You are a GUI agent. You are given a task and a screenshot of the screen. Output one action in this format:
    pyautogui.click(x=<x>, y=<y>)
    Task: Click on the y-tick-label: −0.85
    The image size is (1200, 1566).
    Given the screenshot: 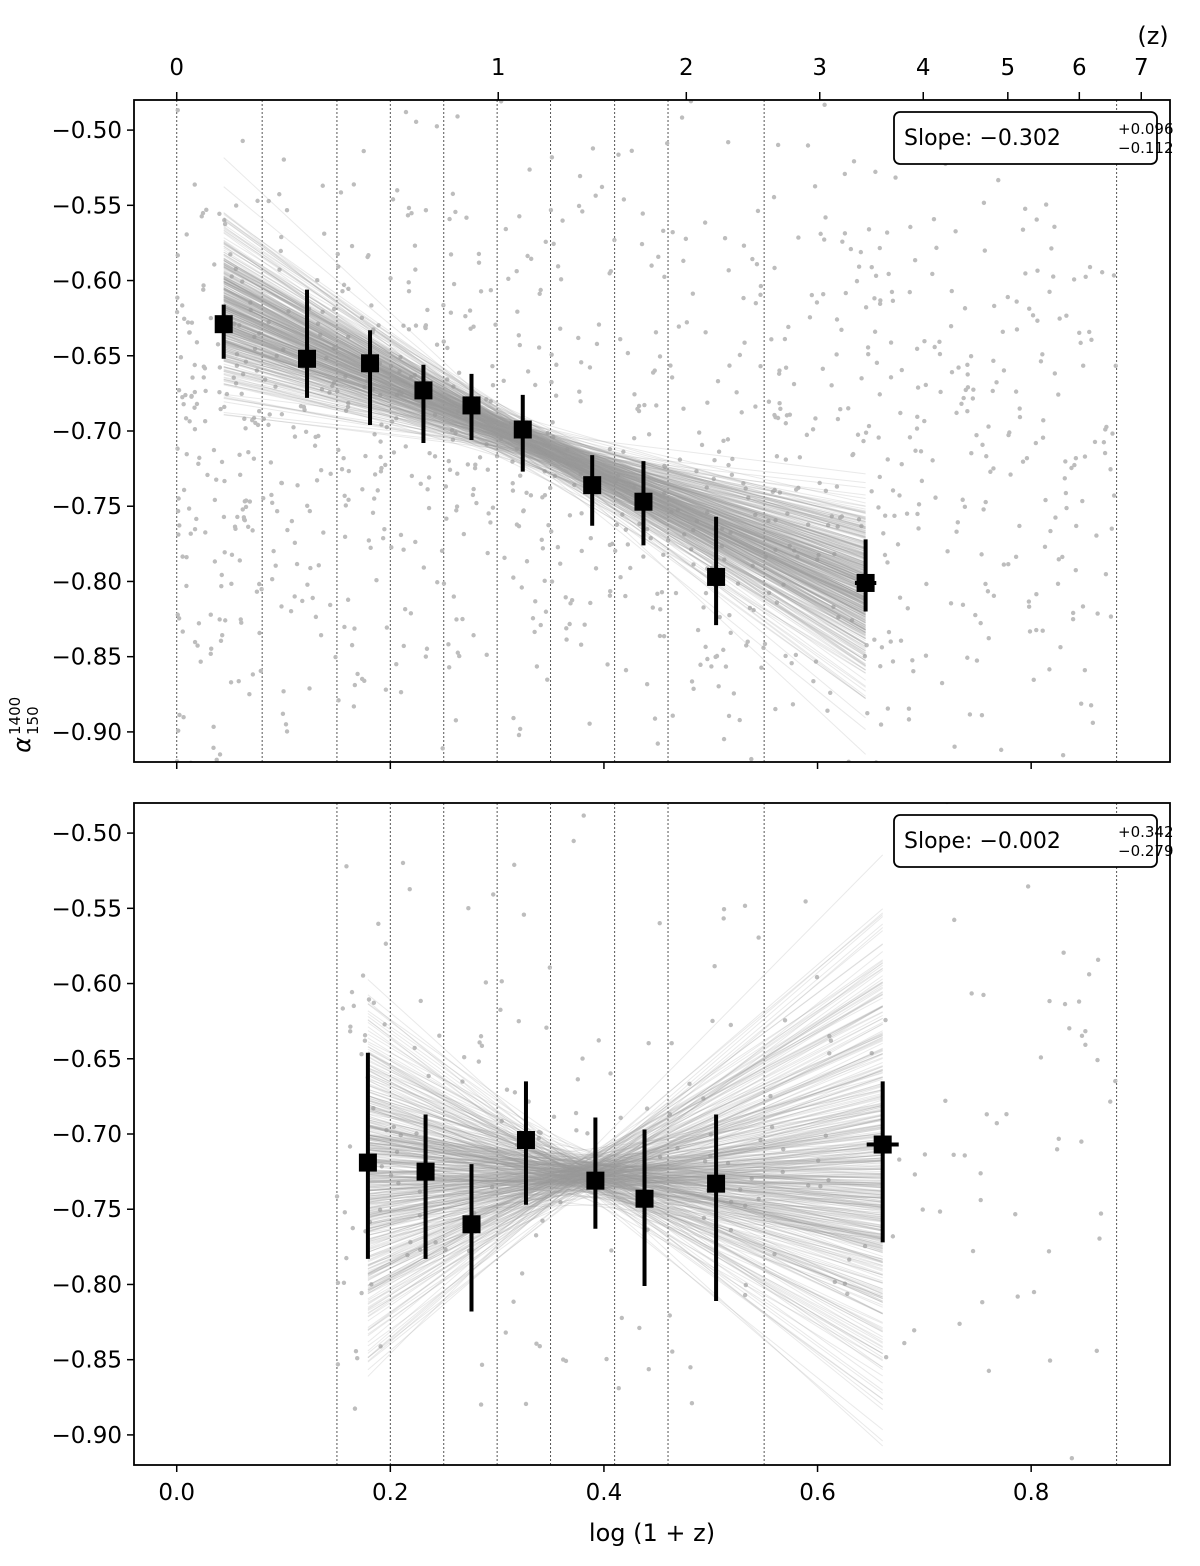 What is the action you would take?
    pyautogui.click(x=87, y=1361)
    